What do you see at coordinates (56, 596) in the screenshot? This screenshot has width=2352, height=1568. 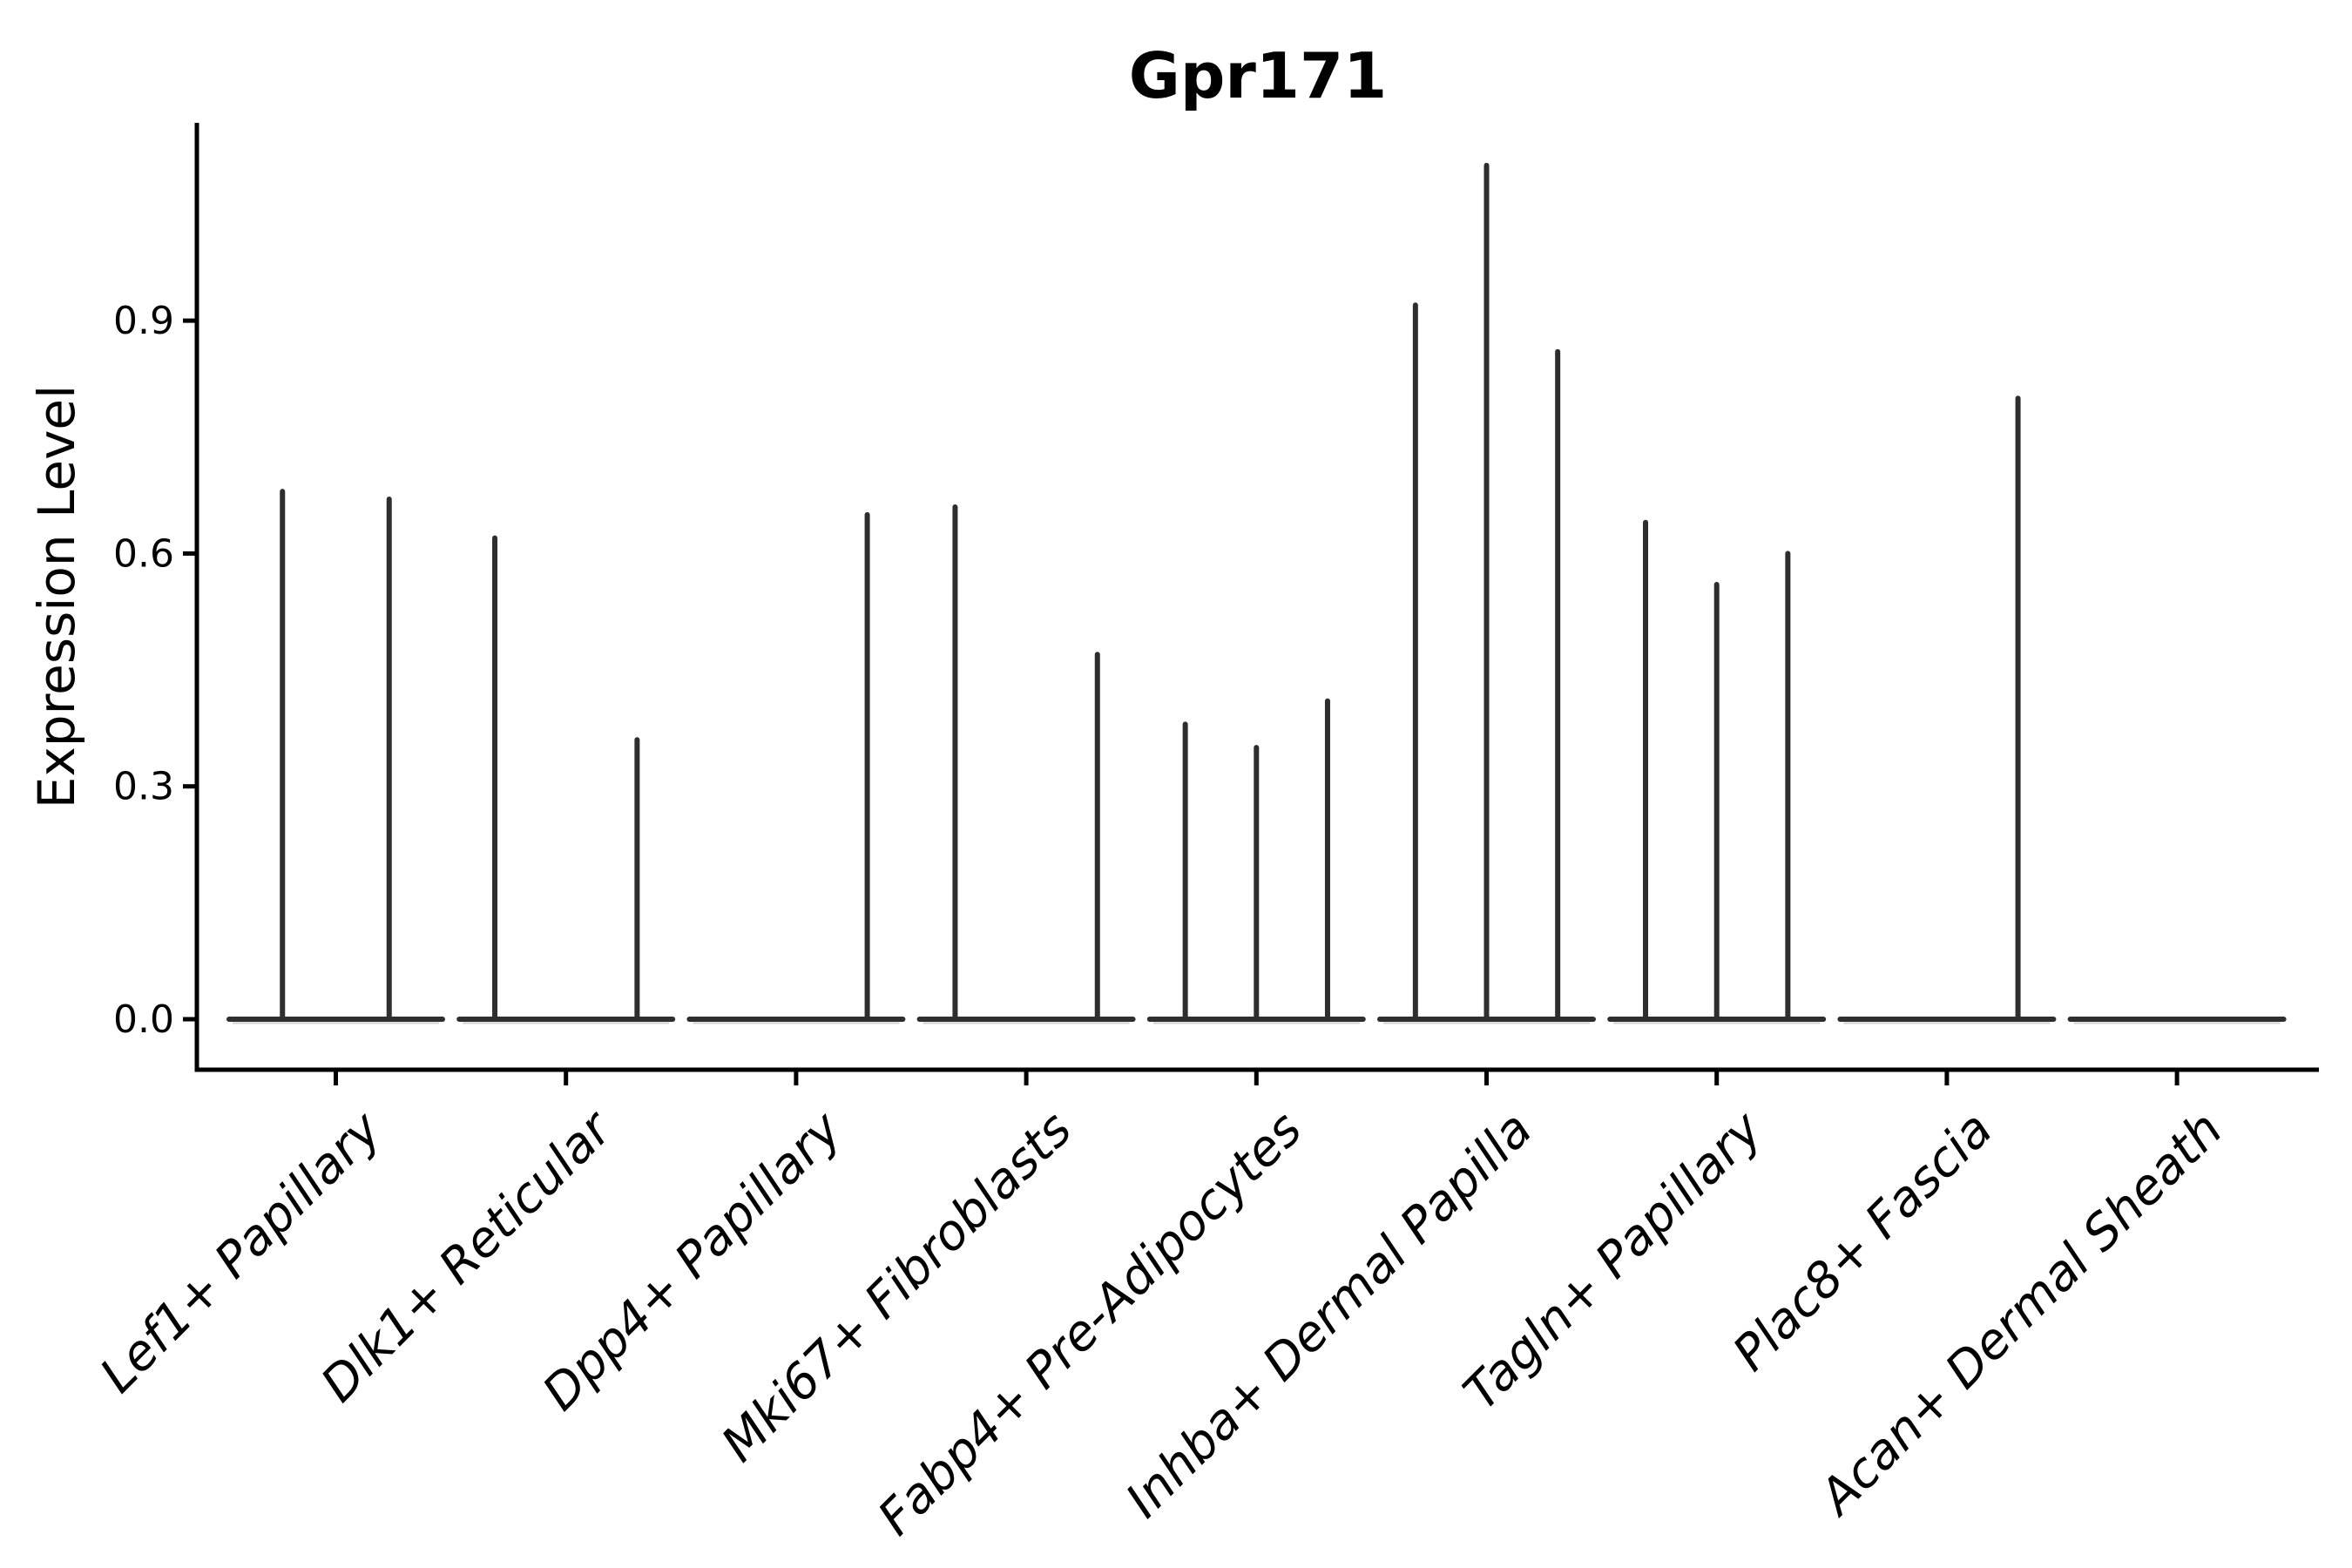 I see `y-axis-label: Expression Level` at bounding box center [56, 596].